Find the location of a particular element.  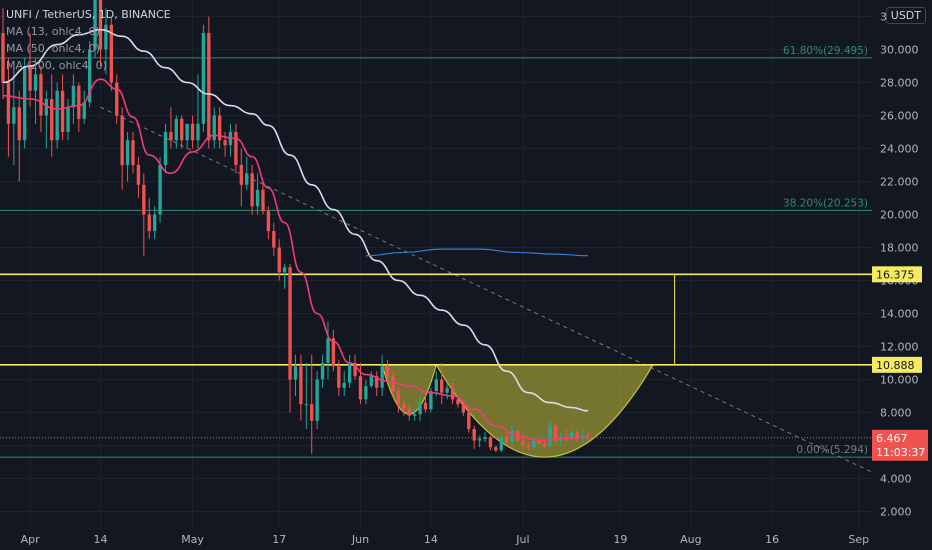

y-tick-label: 20.000 is located at coordinates (899, 215).